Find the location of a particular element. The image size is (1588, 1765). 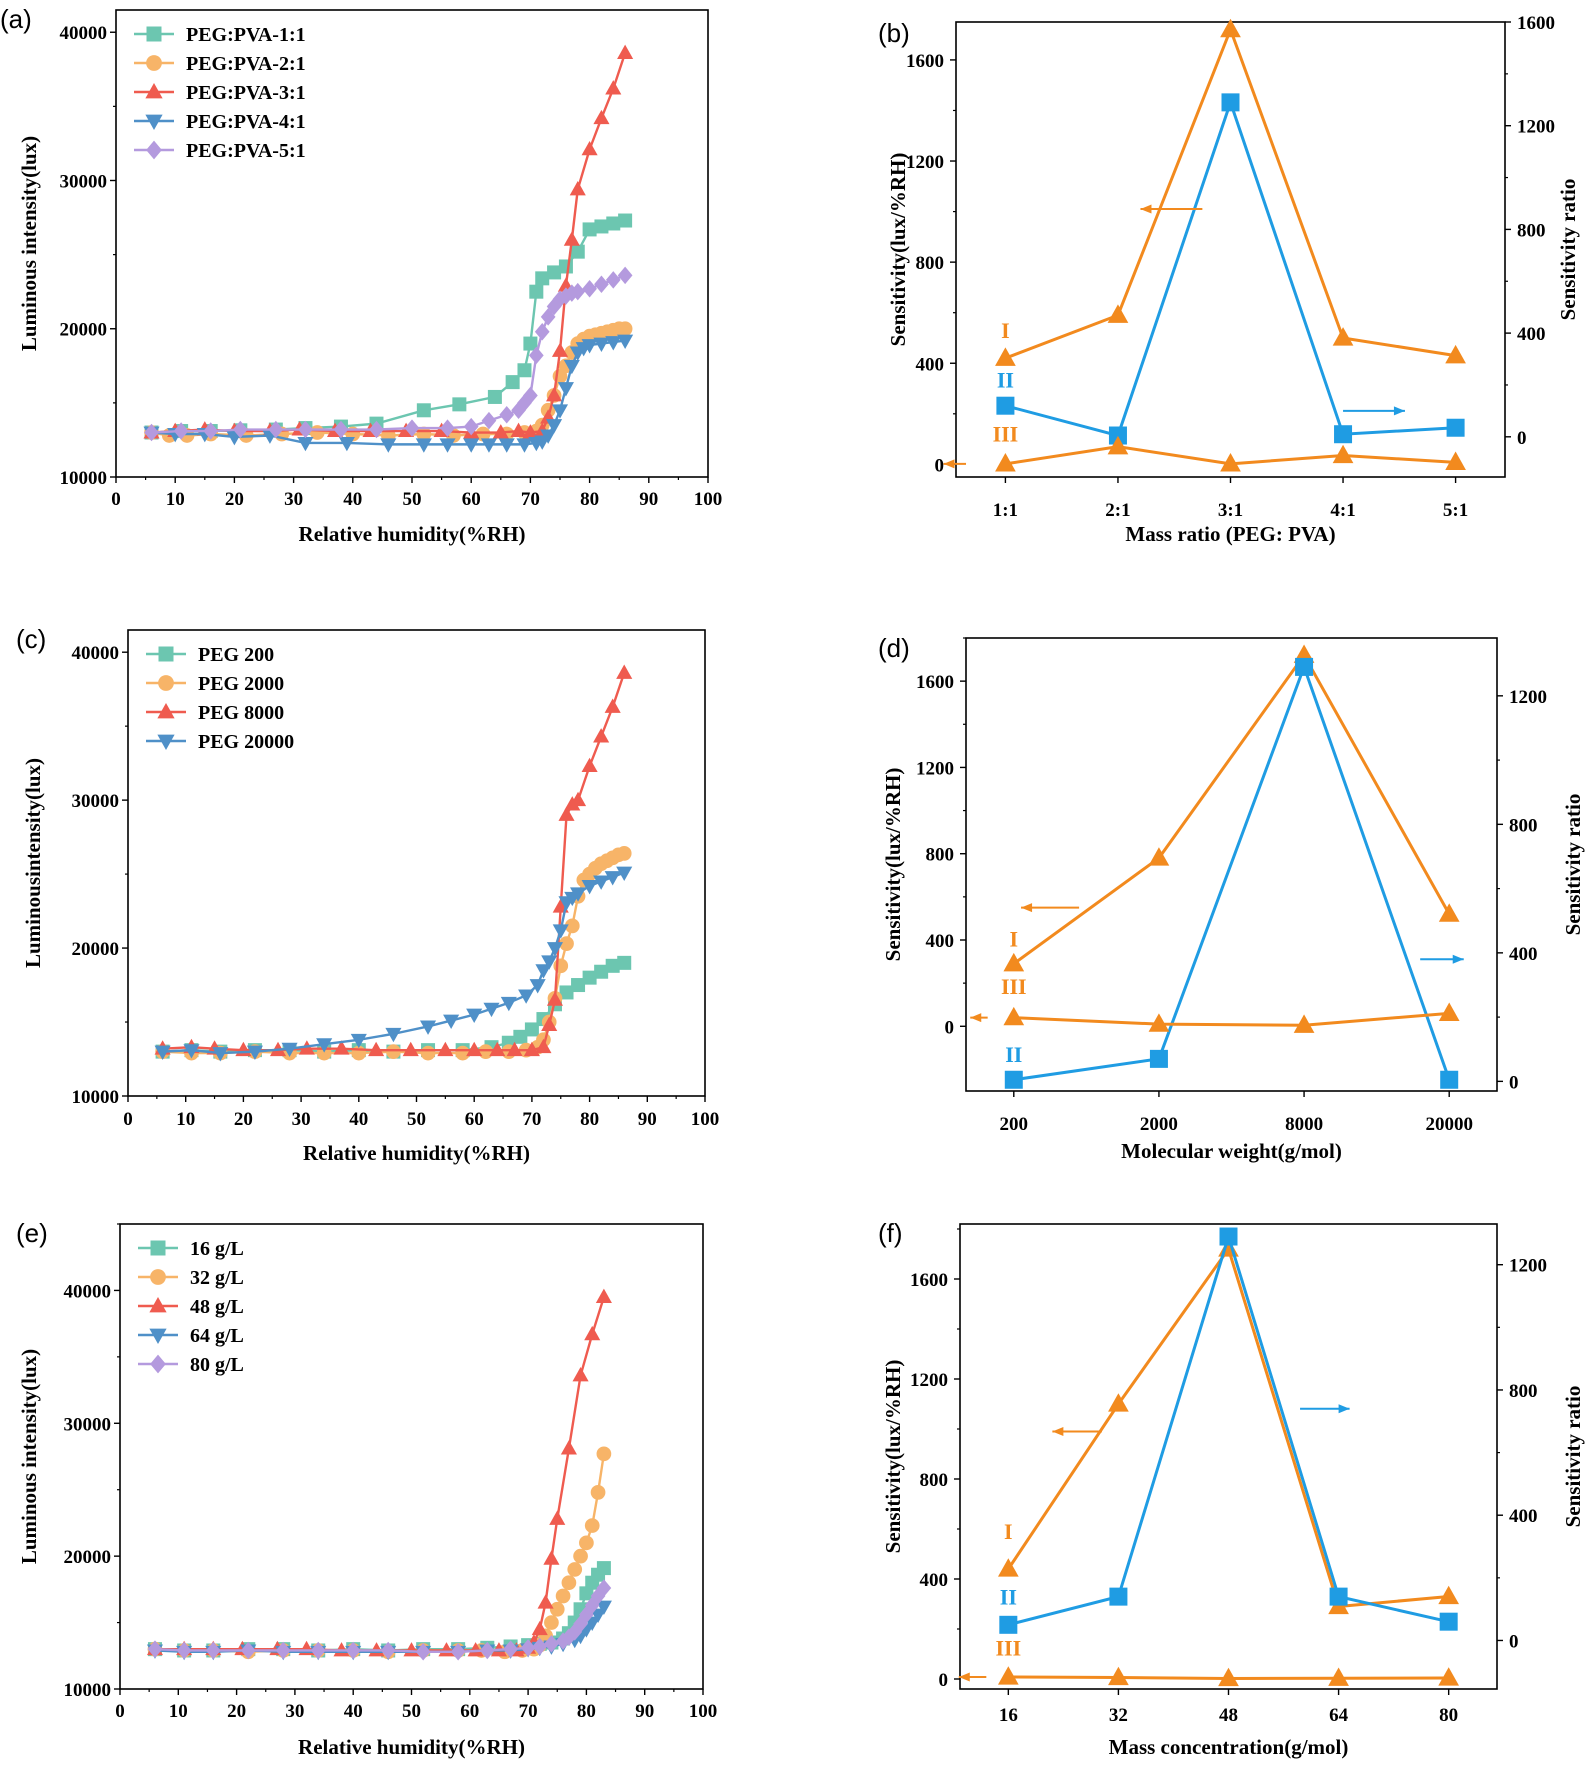

x-tick-label: 100 is located at coordinates (708, 499).